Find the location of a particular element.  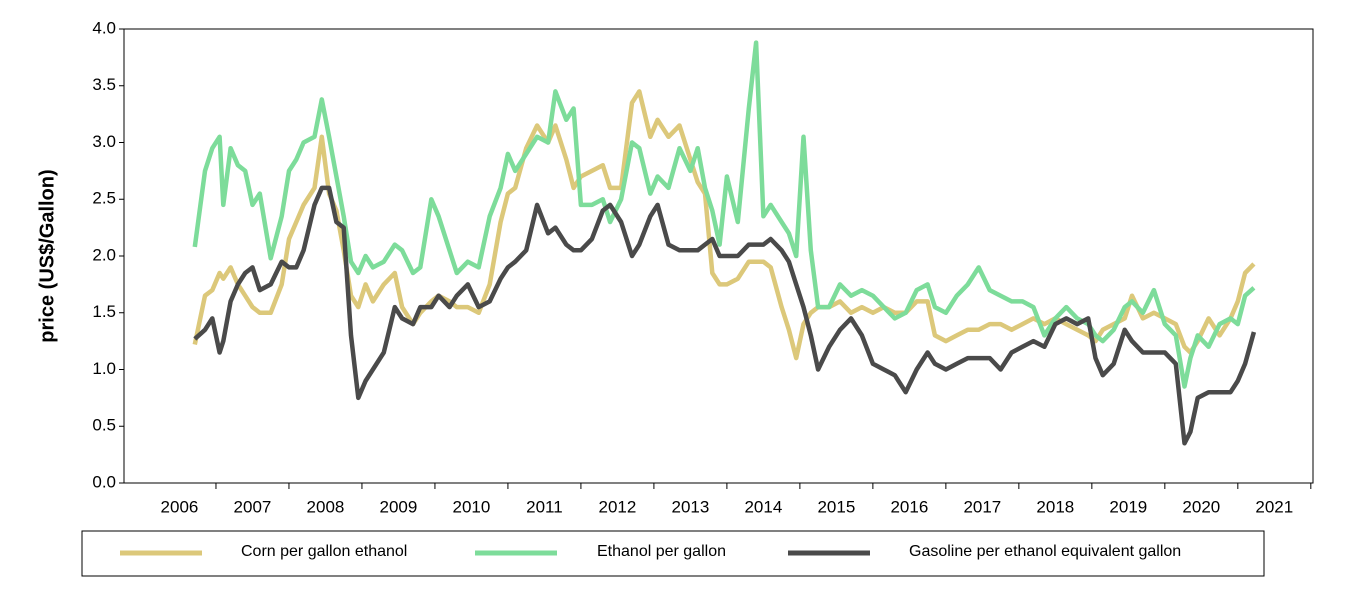

x-tick-label: 2018 is located at coordinates (1055, 506).